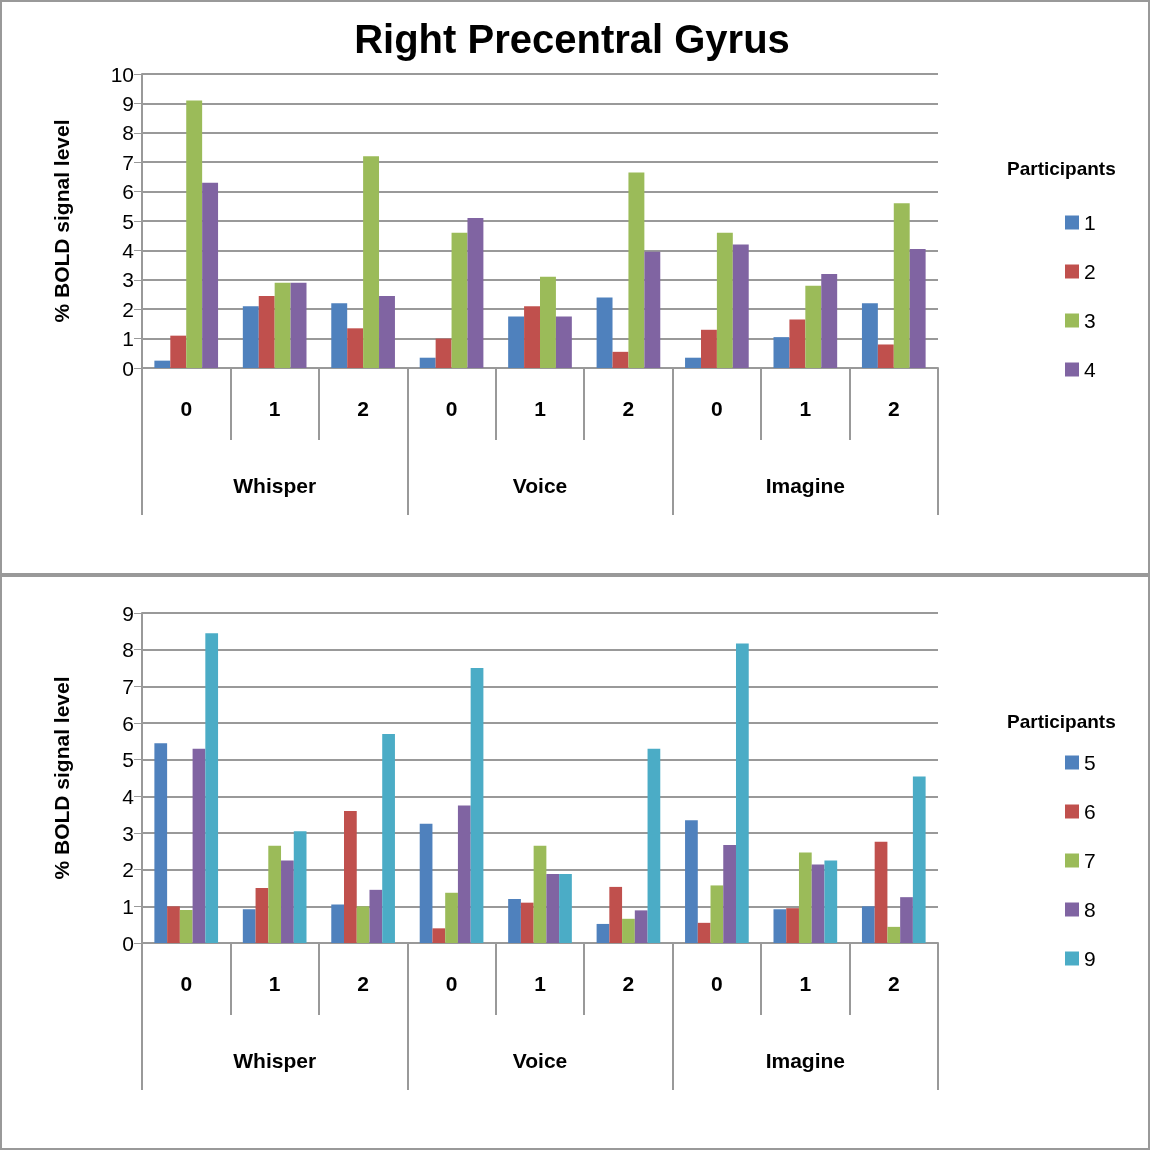  I want to click on chart-title: Right Precentral Gyrus, so click(572, 39).